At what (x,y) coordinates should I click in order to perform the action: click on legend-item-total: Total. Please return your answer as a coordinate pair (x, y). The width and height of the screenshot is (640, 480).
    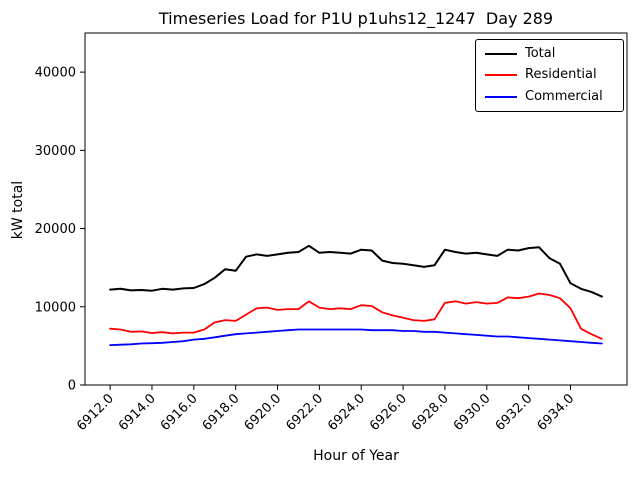
    Looking at the image, I should click on (549, 53).